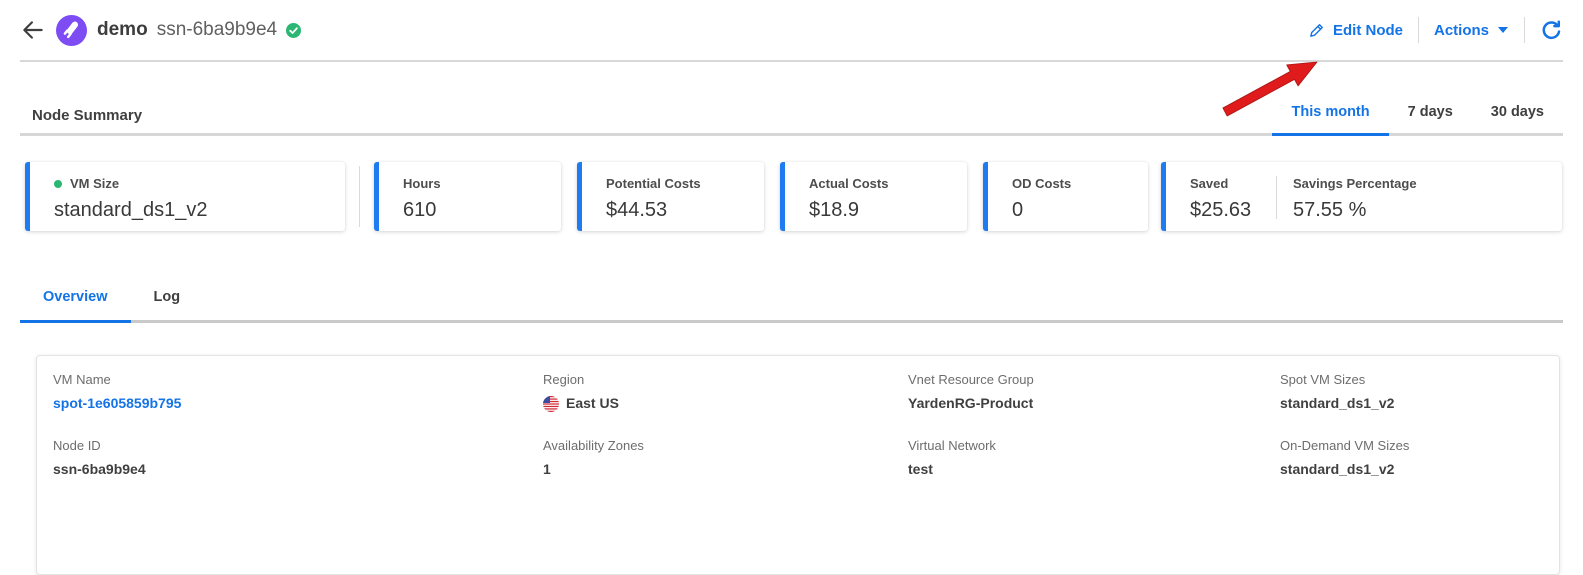 The height and width of the screenshot is (575, 1583). Describe the element at coordinates (1345, 445) in the screenshot. I see `field-label: On-Demand VM Sizes` at that location.